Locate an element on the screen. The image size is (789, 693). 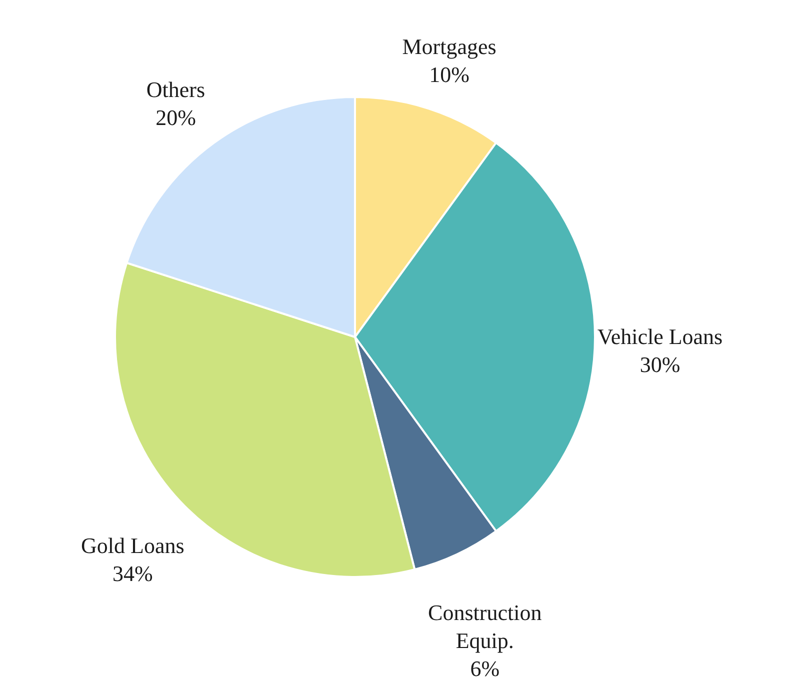
slice-label: Gold Loans is located at coordinates (132, 545).